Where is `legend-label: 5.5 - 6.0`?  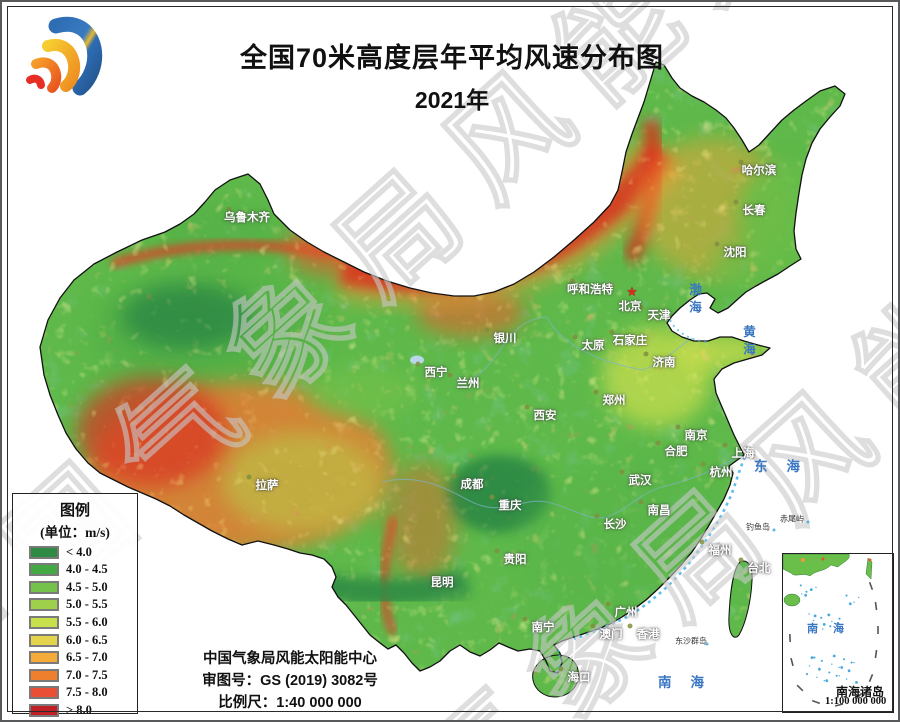
legend-label: 5.5 - 6.0 is located at coordinates (87, 621).